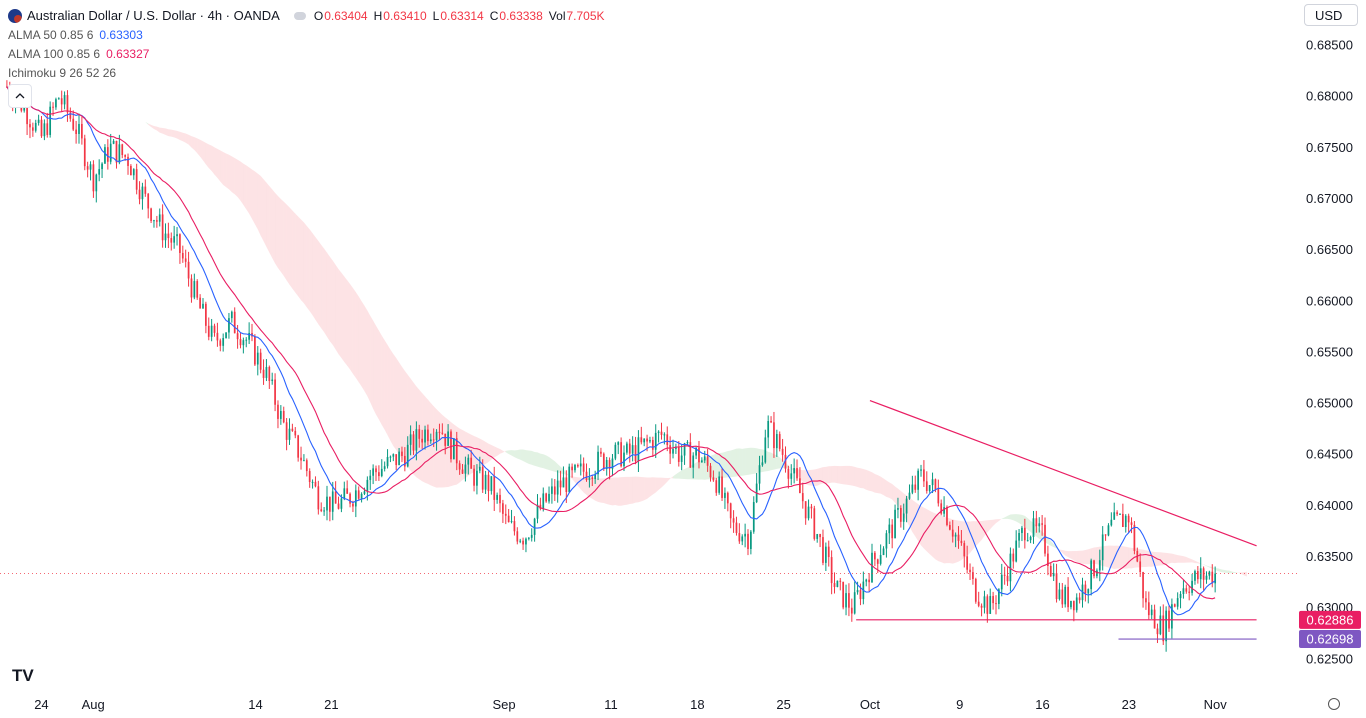 The width and height of the screenshot is (1366, 718). What do you see at coordinates (1334, 704) in the screenshot?
I see `gear-icon` at bounding box center [1334, 704].